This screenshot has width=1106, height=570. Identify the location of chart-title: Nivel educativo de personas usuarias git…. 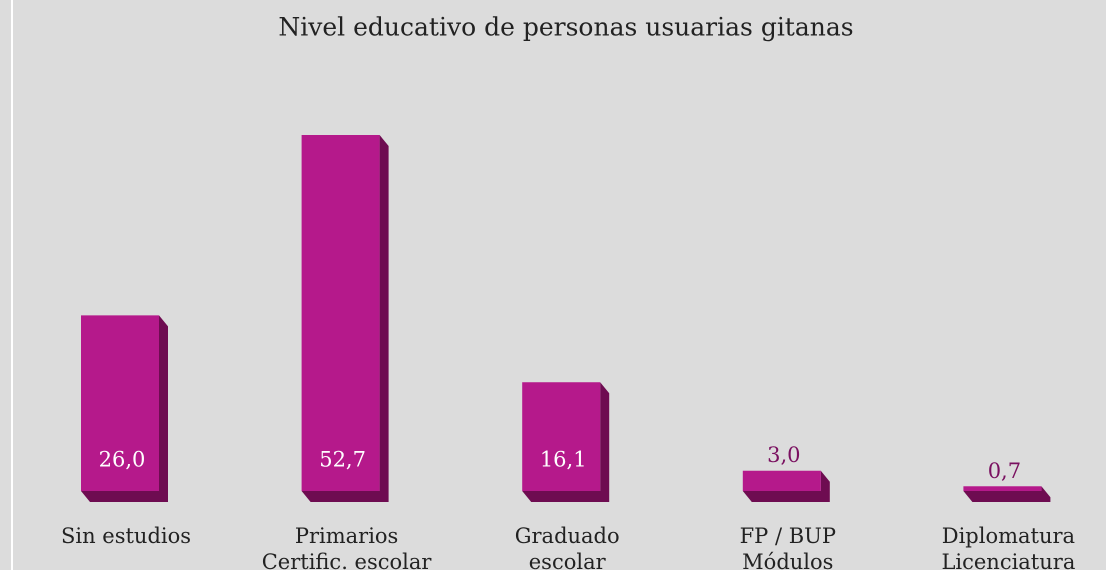
(565, 27).